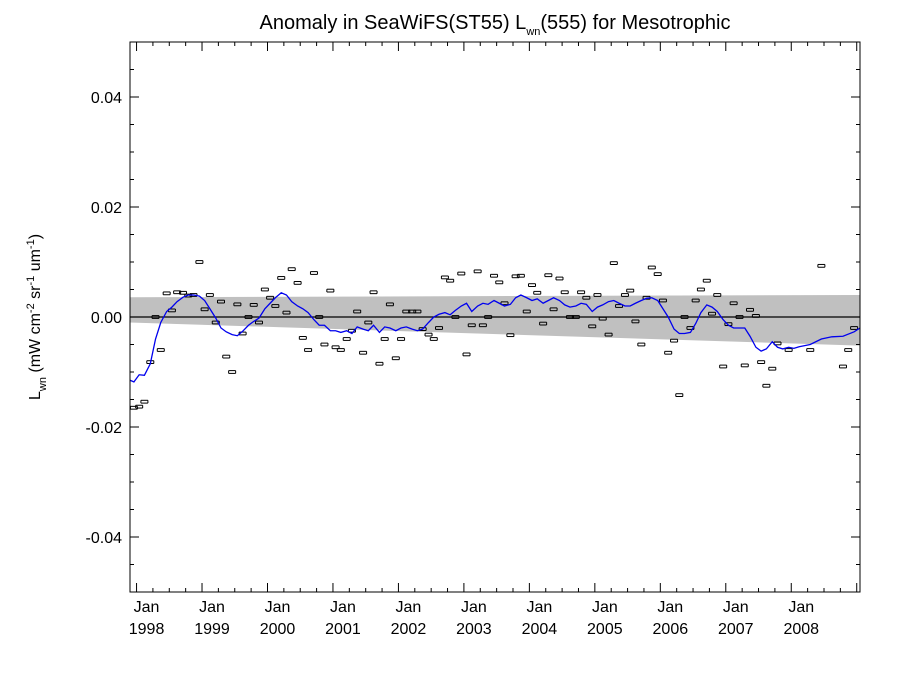 This screenshot has height=675, width=900. What do you see at coordinates (106, 208) in the screenshot?
I see `y-tick-label: 0.02` at bounding box center [106, 208].